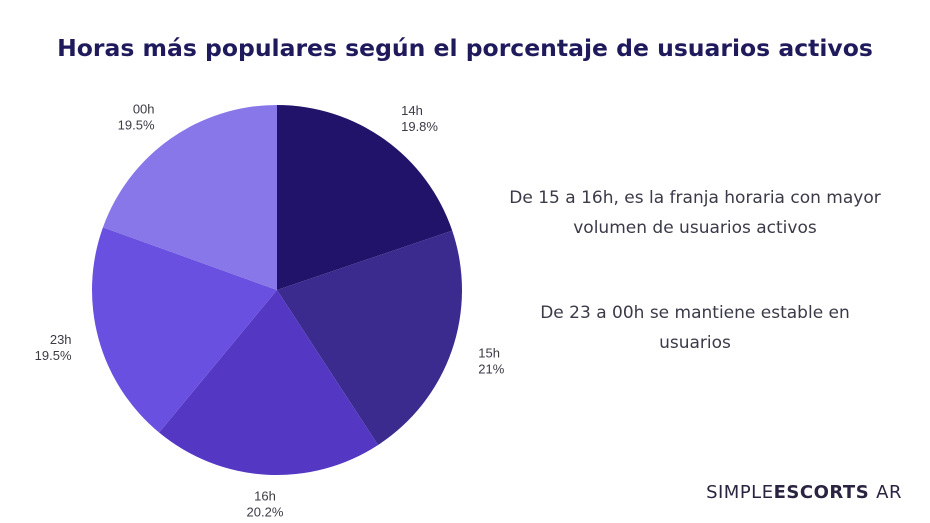 The height and width of the screenshot is (523, 930). Describe the element at coordinates (61, 339) in the screenshot. I see `slice-label-name: 23h` at that location.